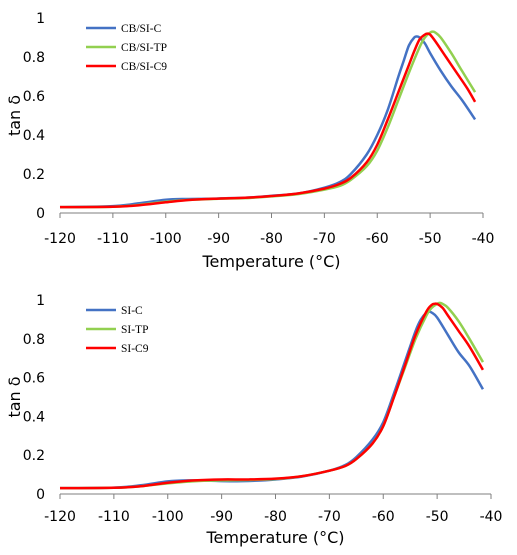  What do you see at coordinates (144, 48) in the screenshot?
I see `legend-label-cb-si-tp: CB/SI-TP` at bounding box center [144, 48].